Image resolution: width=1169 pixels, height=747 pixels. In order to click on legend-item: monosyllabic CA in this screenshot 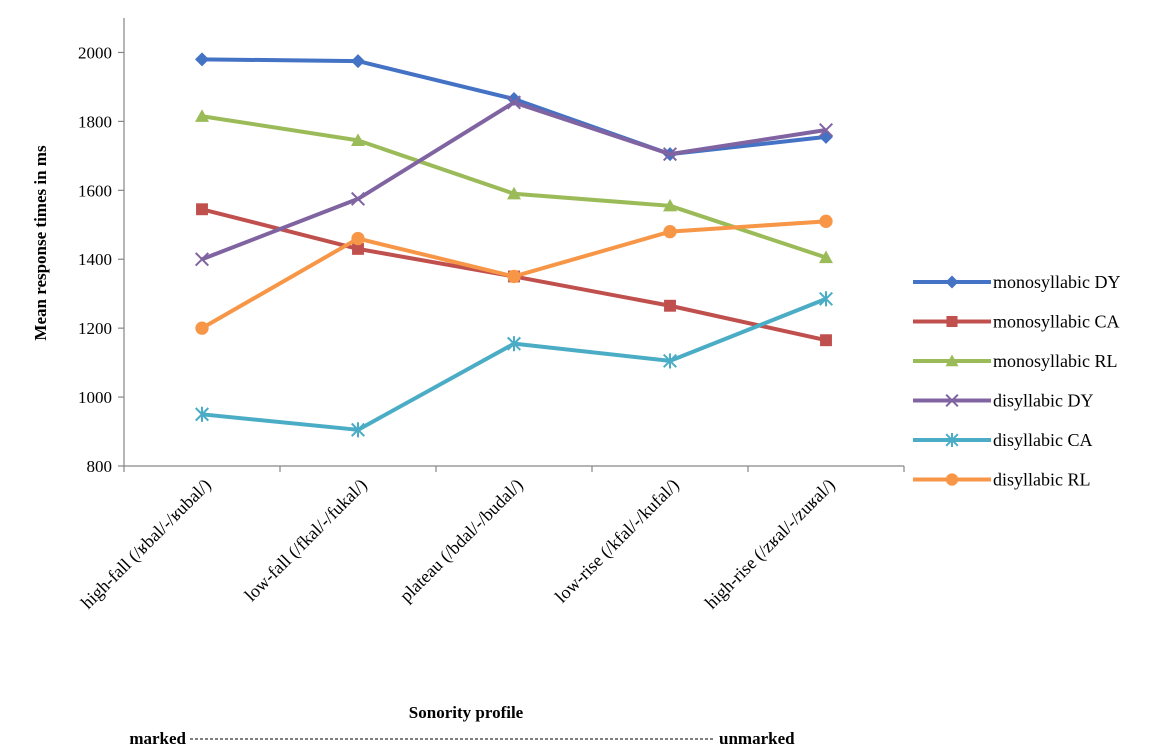, I will do `click(1016, 322)`.